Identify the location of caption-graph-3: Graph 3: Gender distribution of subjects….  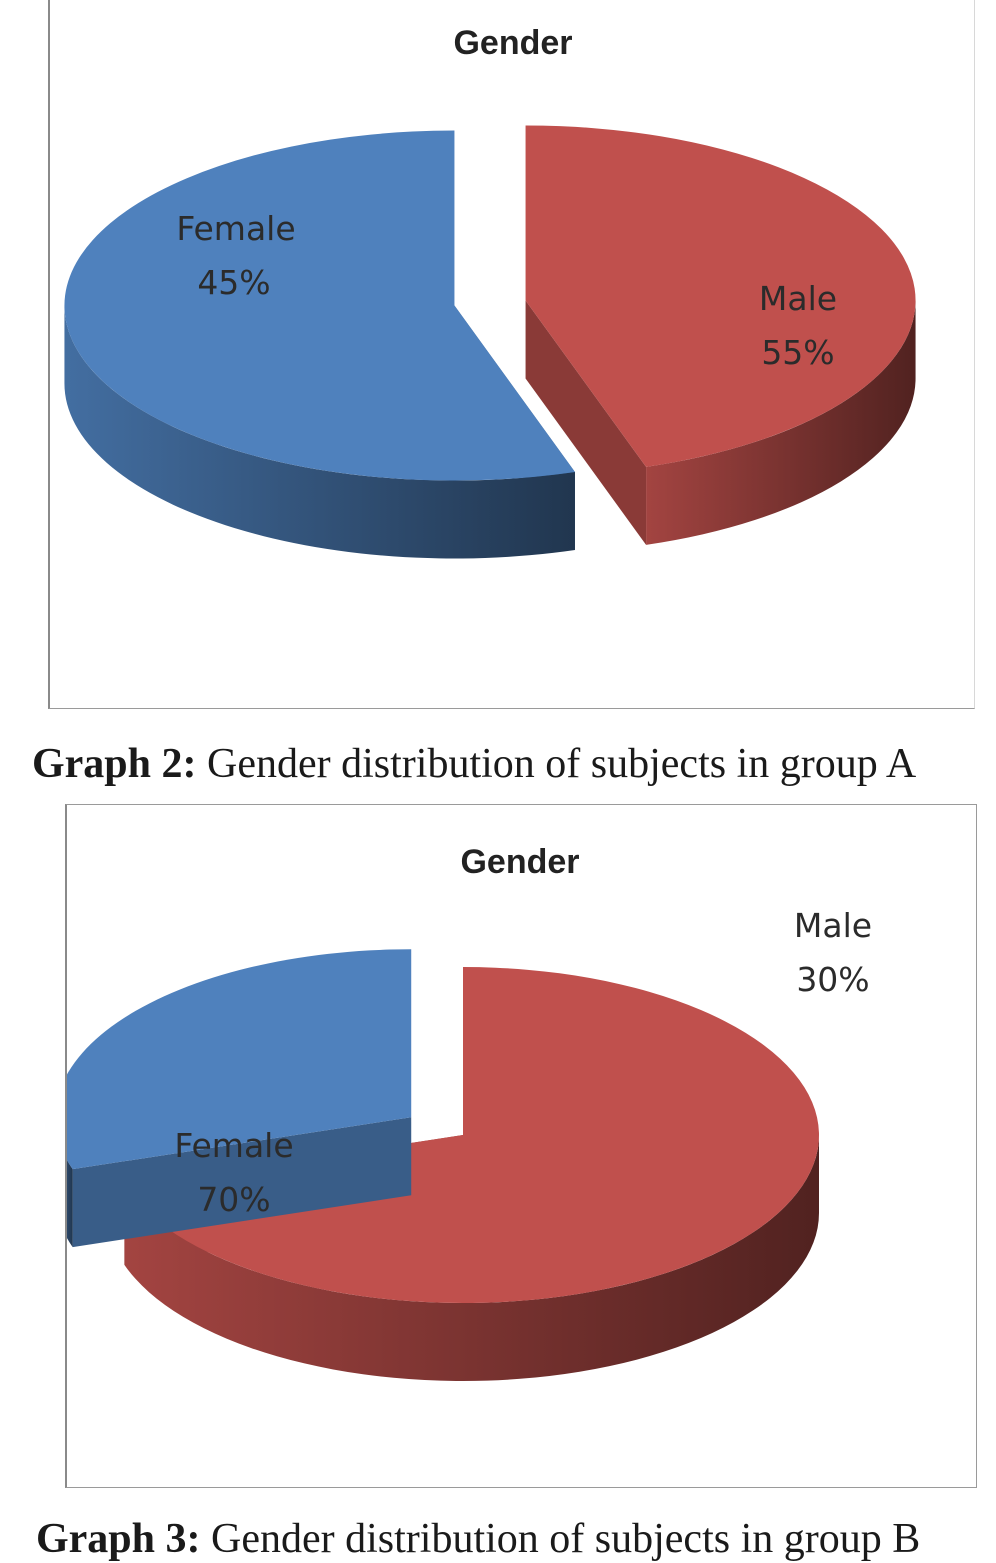
(478, 1539).